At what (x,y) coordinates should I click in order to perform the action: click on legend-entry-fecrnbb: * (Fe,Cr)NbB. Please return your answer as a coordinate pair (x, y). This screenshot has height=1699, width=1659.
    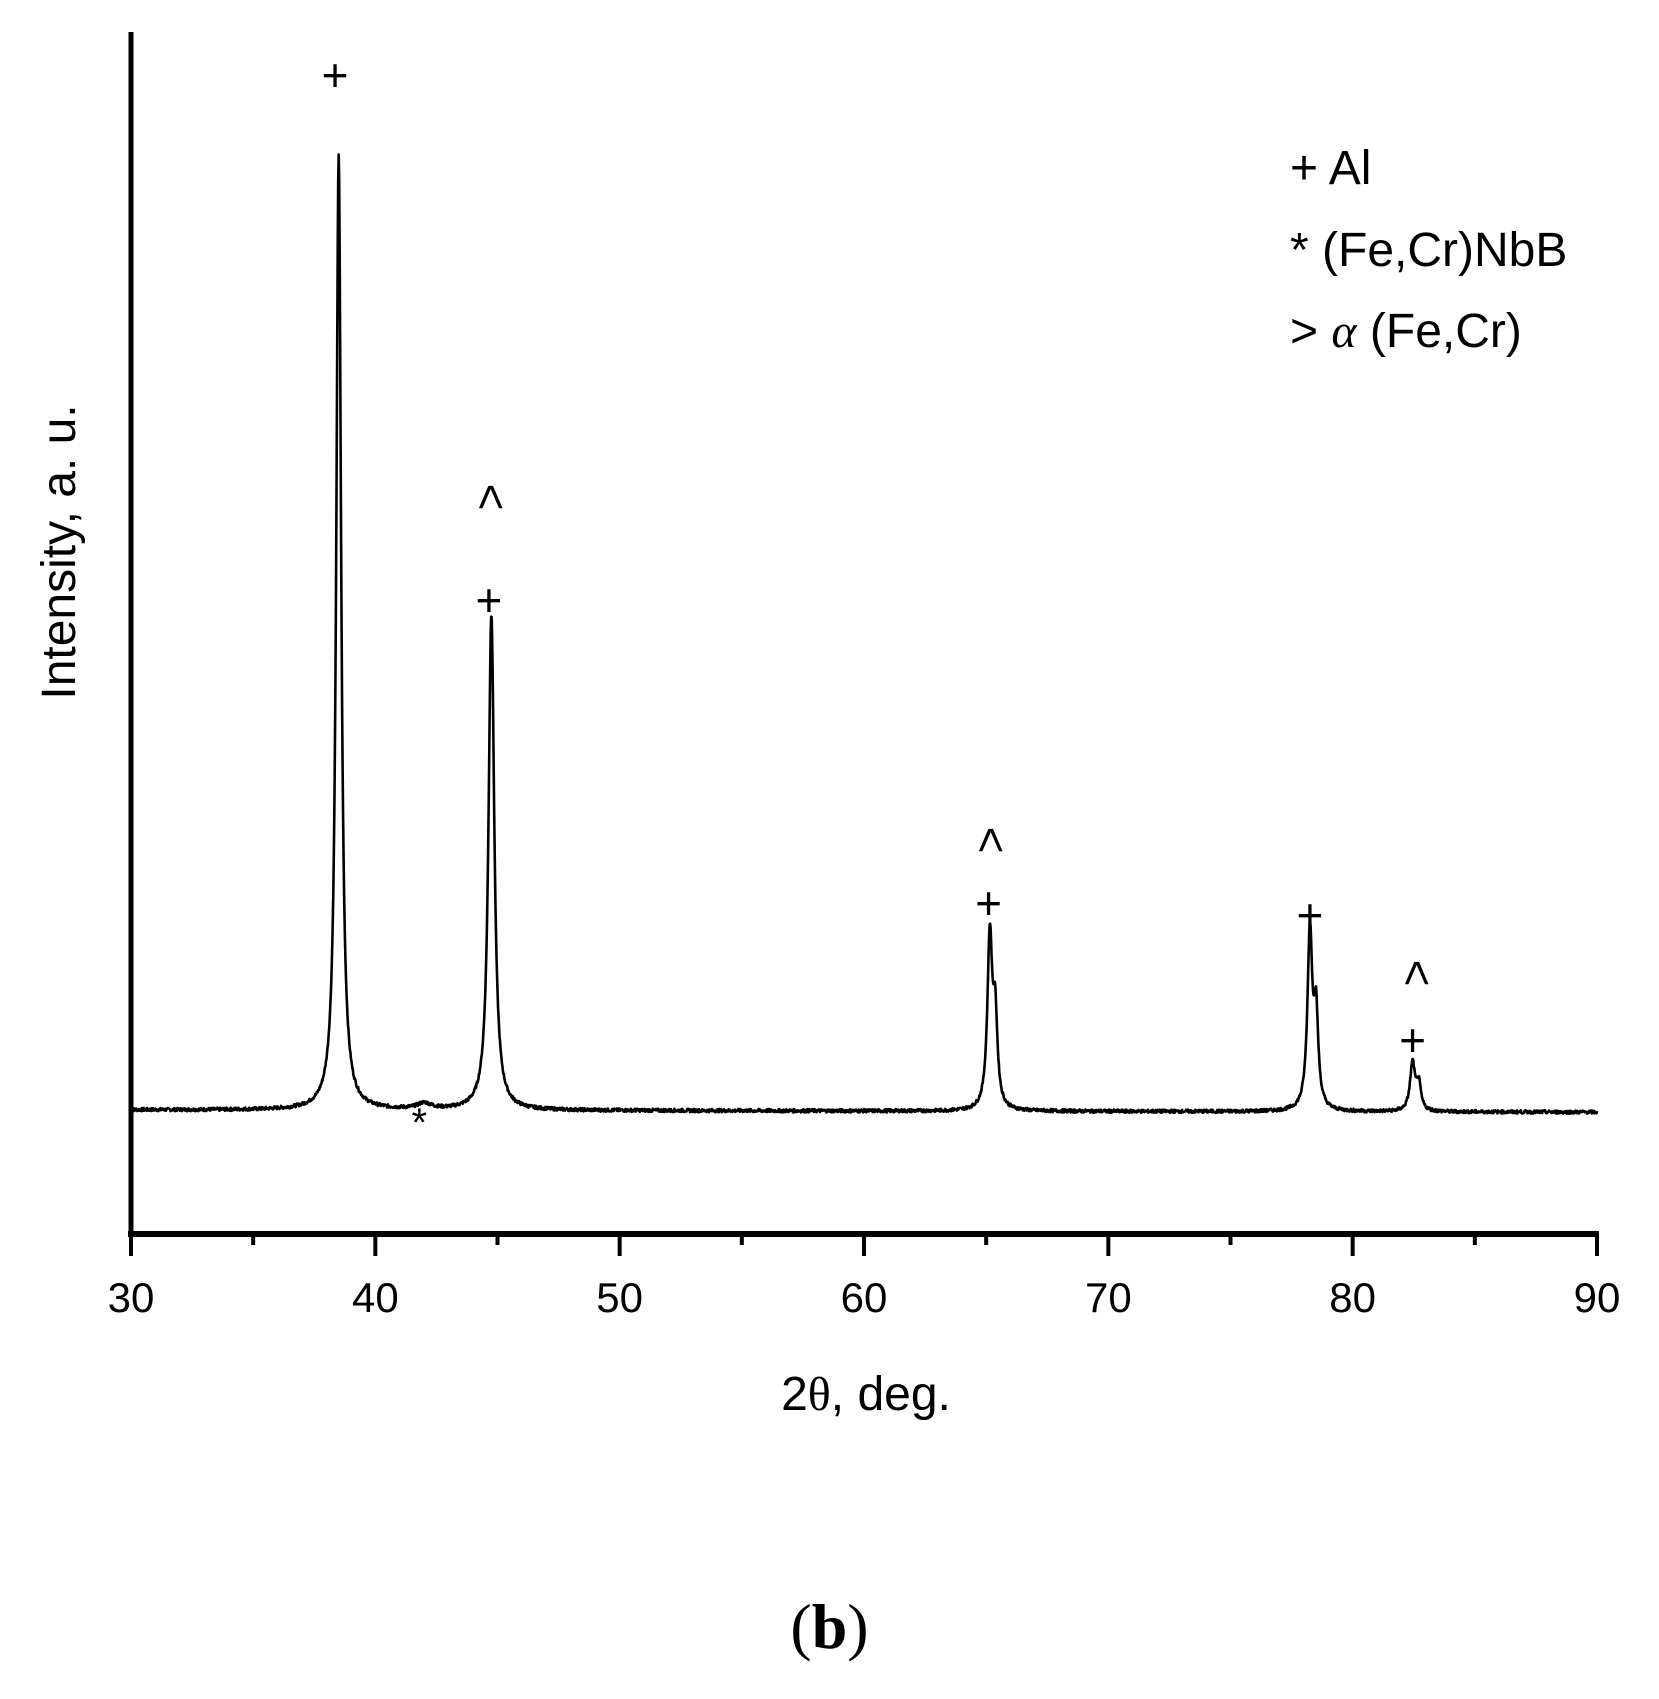
    Looking at the image, I should click on (1428, 250).